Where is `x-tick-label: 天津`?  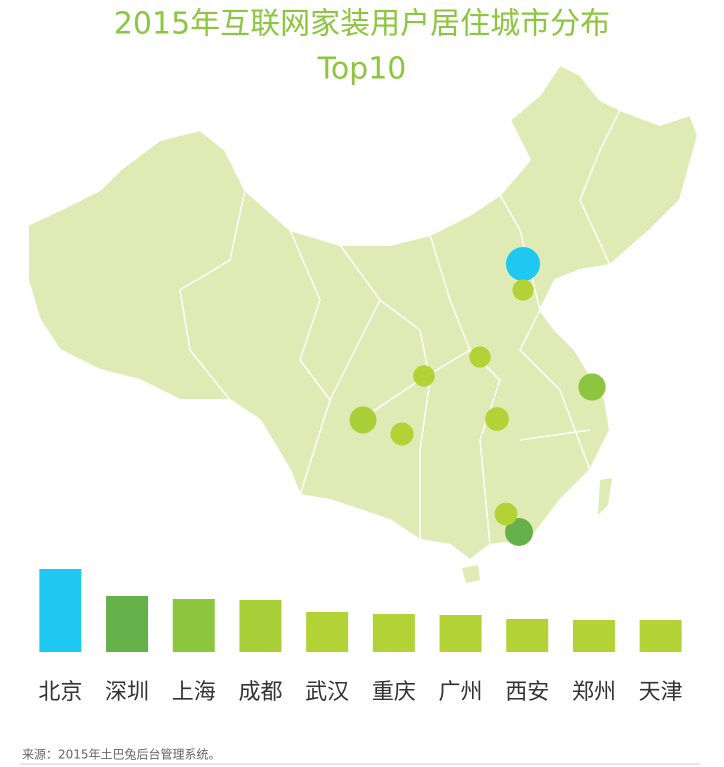
x-tick-label: 天津 is located at coordinates (661, 692).